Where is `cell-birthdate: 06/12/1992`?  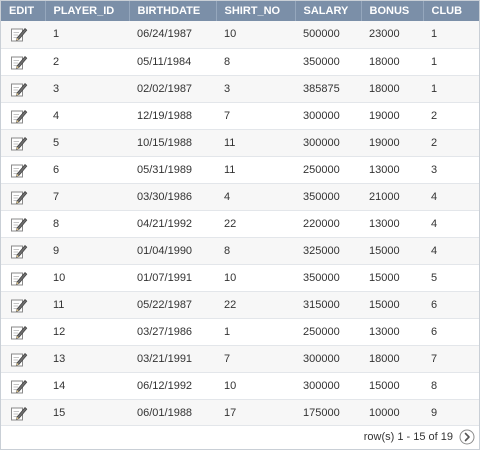
cell-birthdate: 06/12/1992 is located at coordinates (172, 386).